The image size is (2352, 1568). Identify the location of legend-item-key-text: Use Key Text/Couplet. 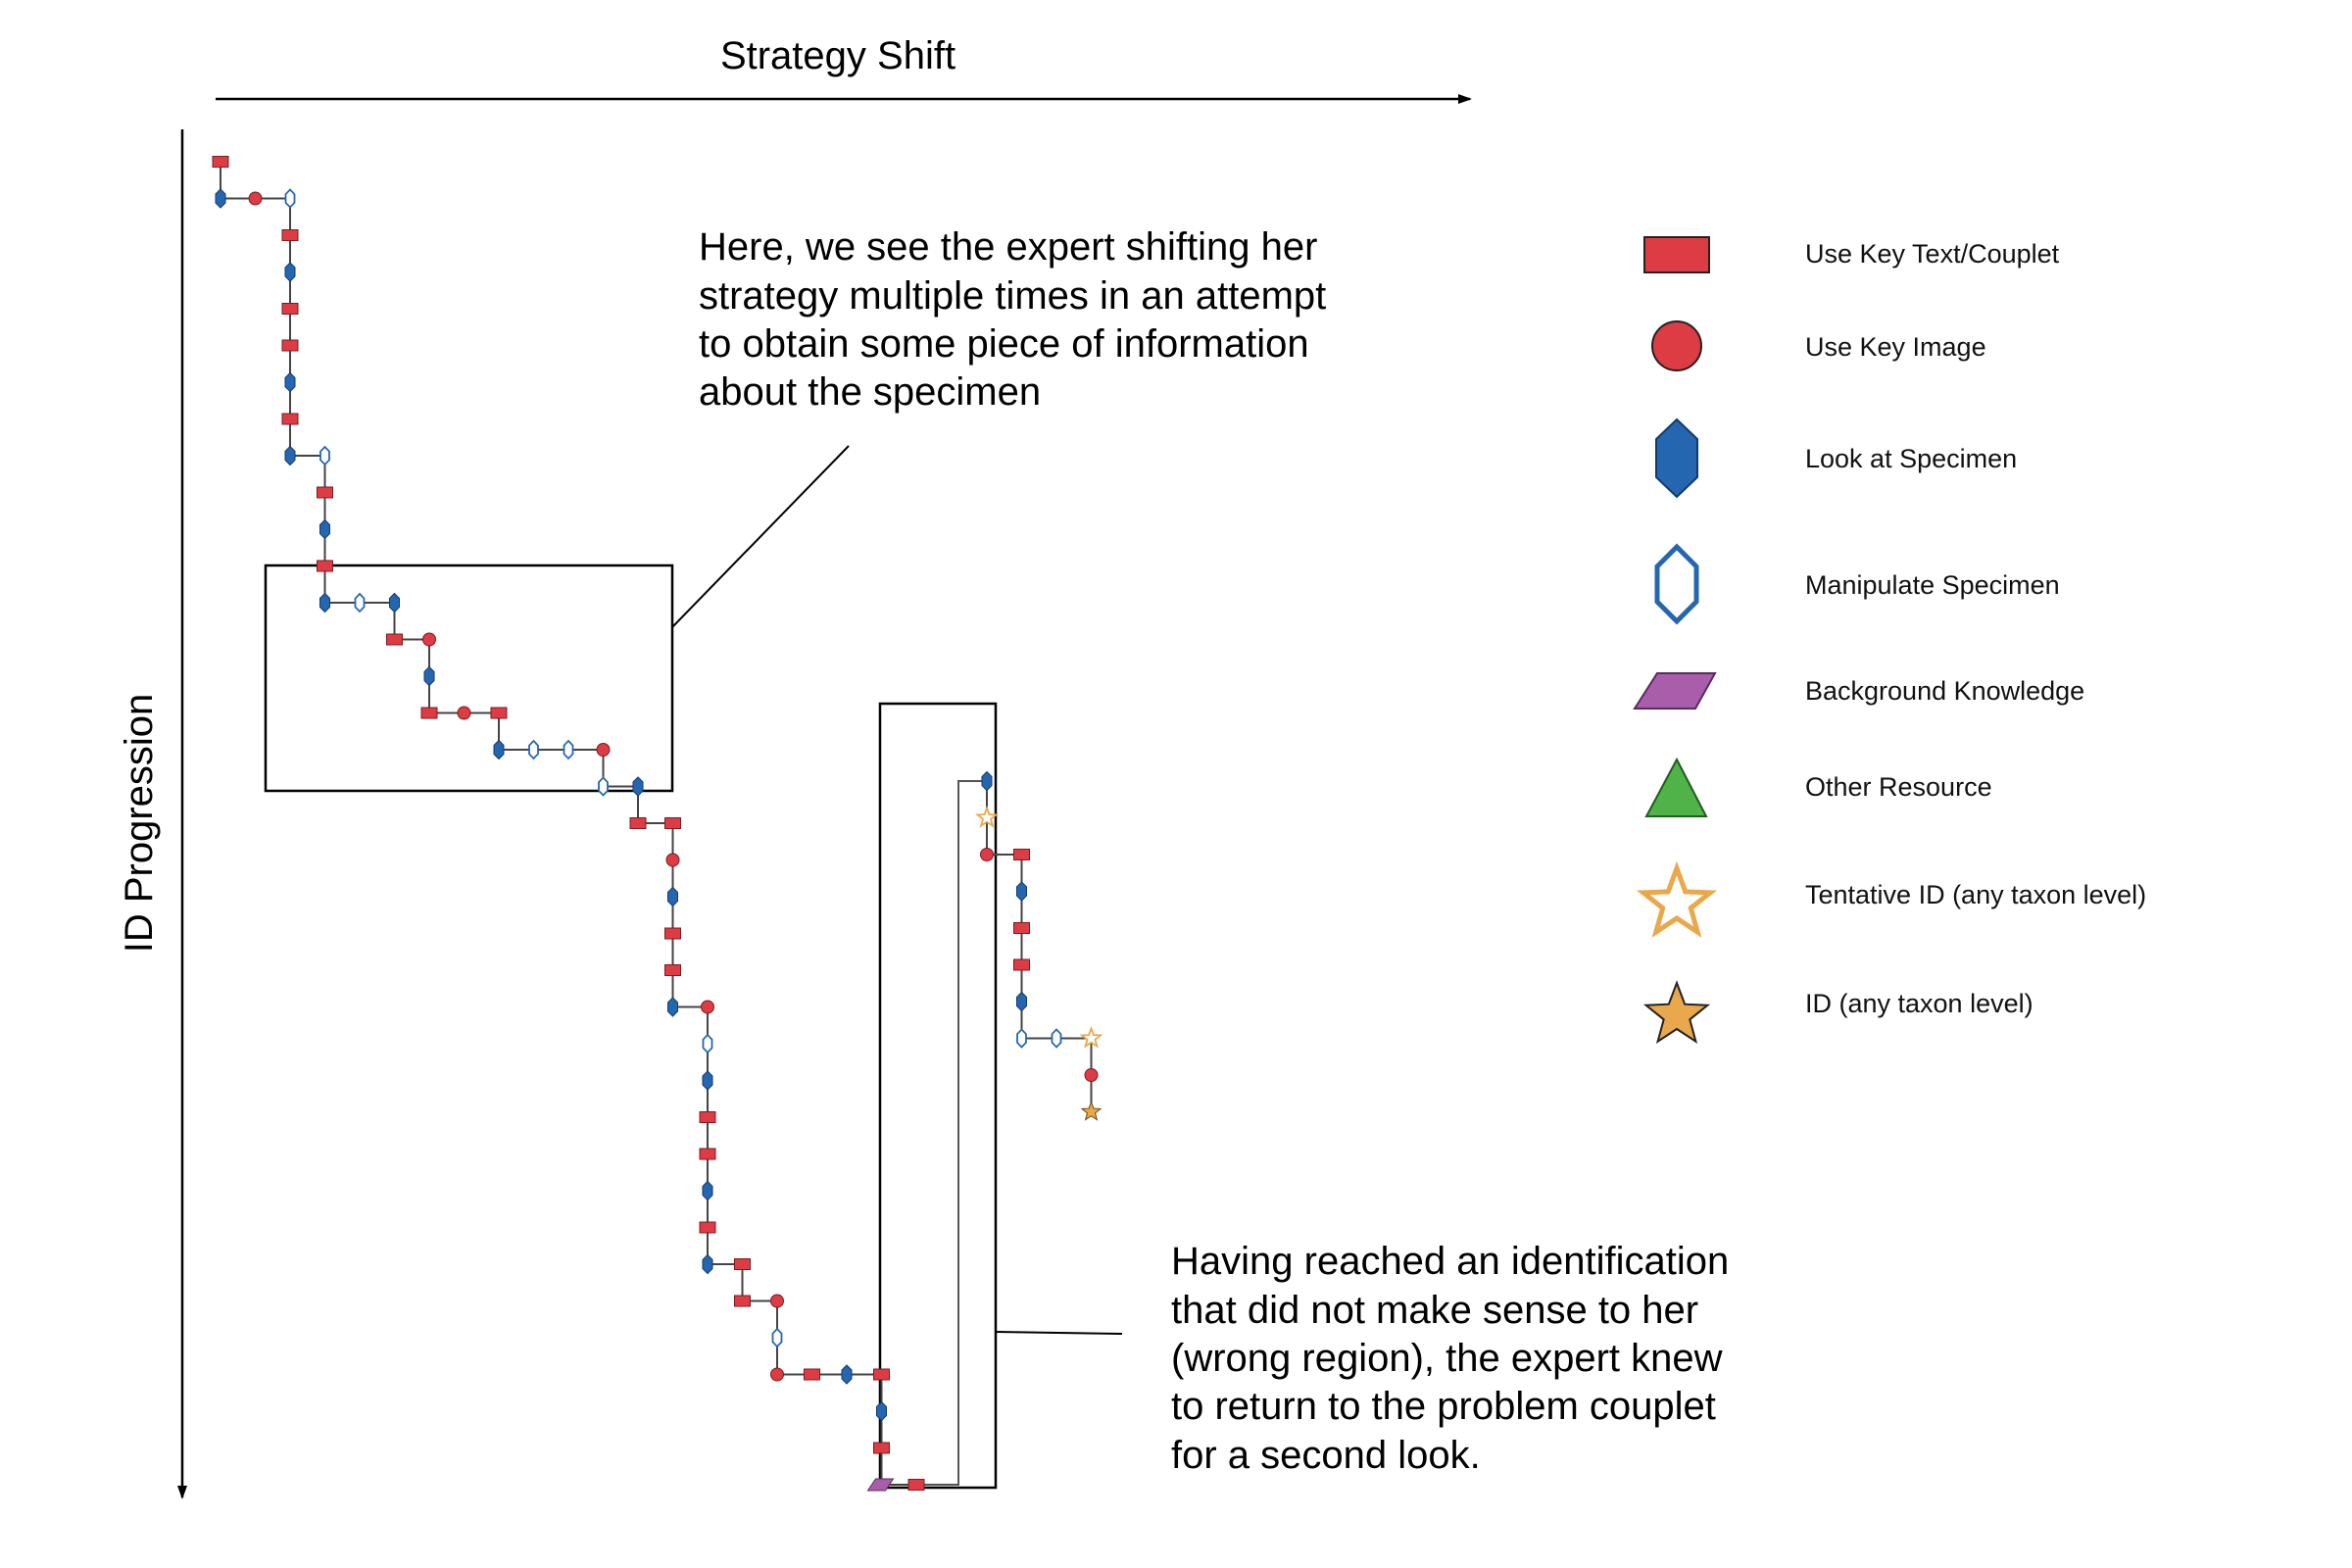
(1851, 254).